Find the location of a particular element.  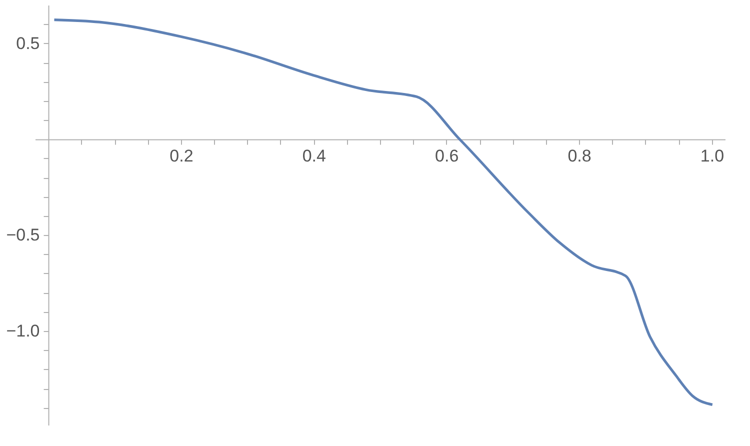

y-tick-label: 0.5 is located at coordinates (28, 43).